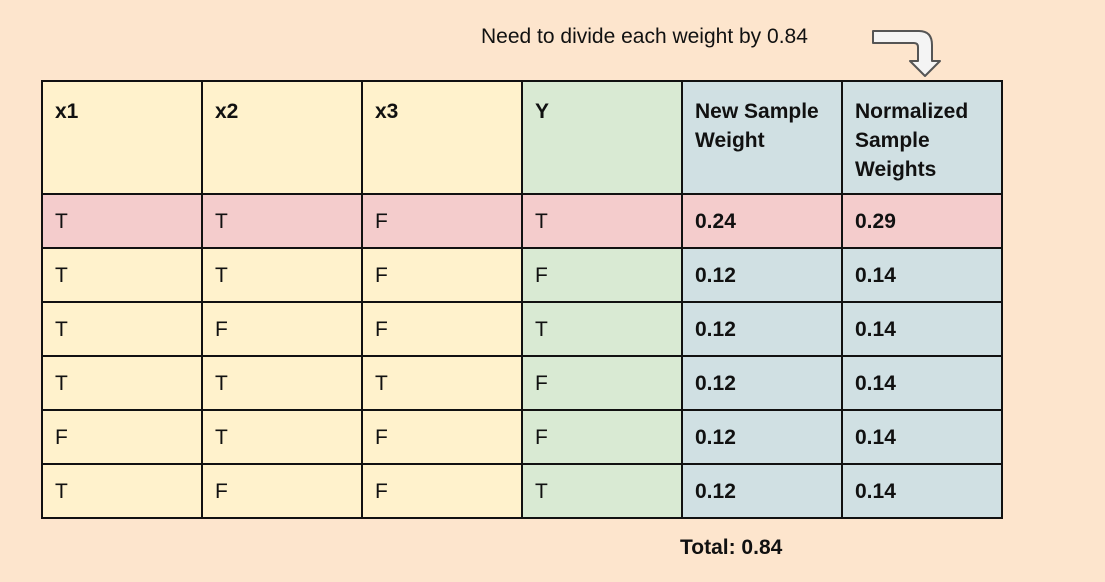 The width and height of the screenshot is (1105, 582). Describe the element at coordinates (122, 437) in the screenshot. I see `cell-x1: F` at that location.